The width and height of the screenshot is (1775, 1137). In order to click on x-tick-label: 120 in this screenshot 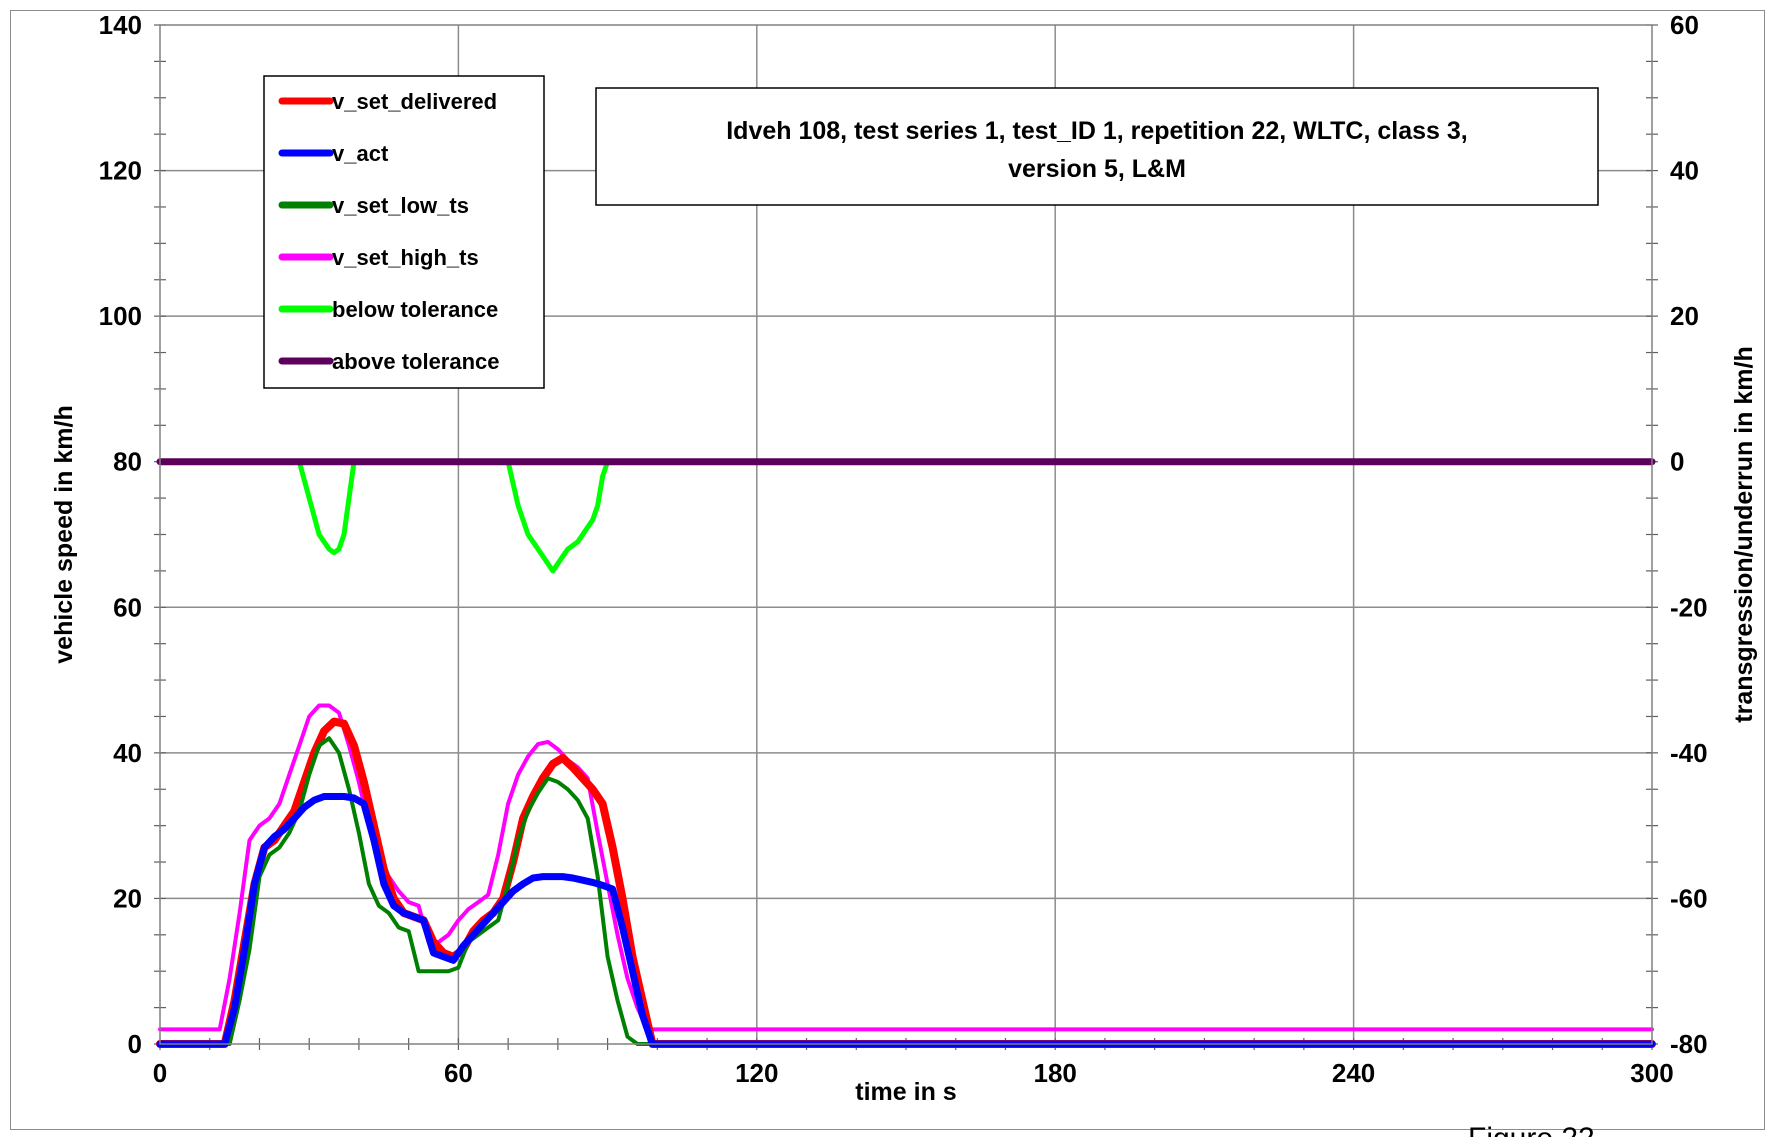, I will do `click(756, 1073)`.